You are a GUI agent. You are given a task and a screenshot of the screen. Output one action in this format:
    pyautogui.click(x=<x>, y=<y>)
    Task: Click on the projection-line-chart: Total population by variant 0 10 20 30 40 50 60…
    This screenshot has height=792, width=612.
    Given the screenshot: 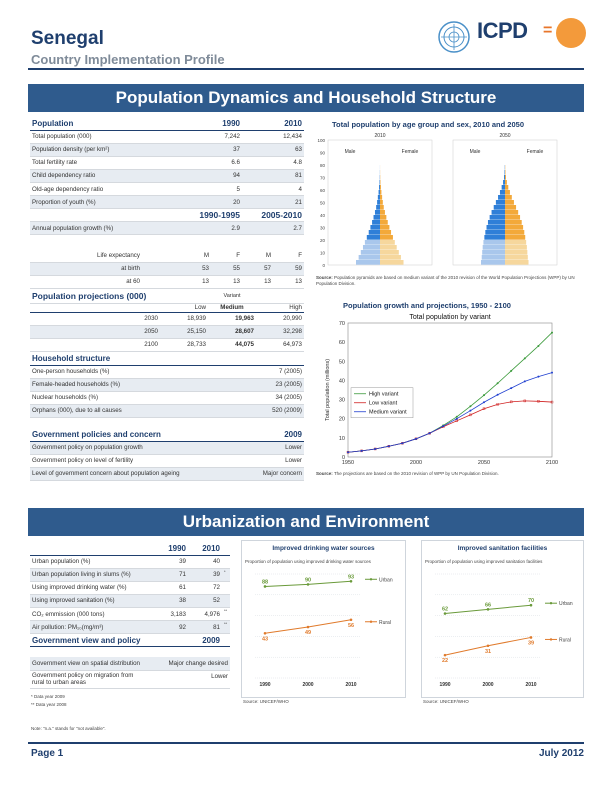 What is the action you would take?
    pyautogui.click(x=441, y=390)
    